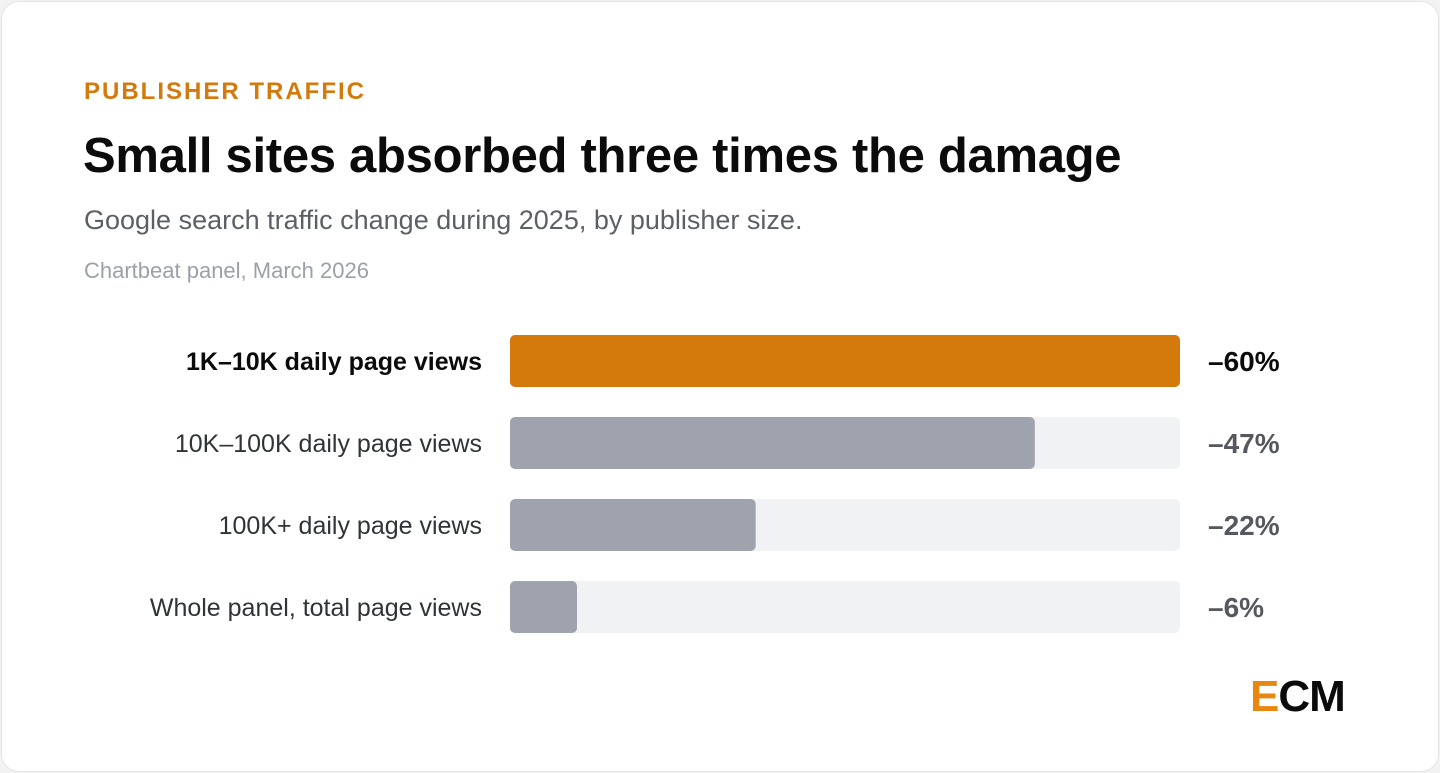 This screenshot has height=773, width=1440. I want to click on bar-category-label: 100K+ daily page views, so click(350, 526).